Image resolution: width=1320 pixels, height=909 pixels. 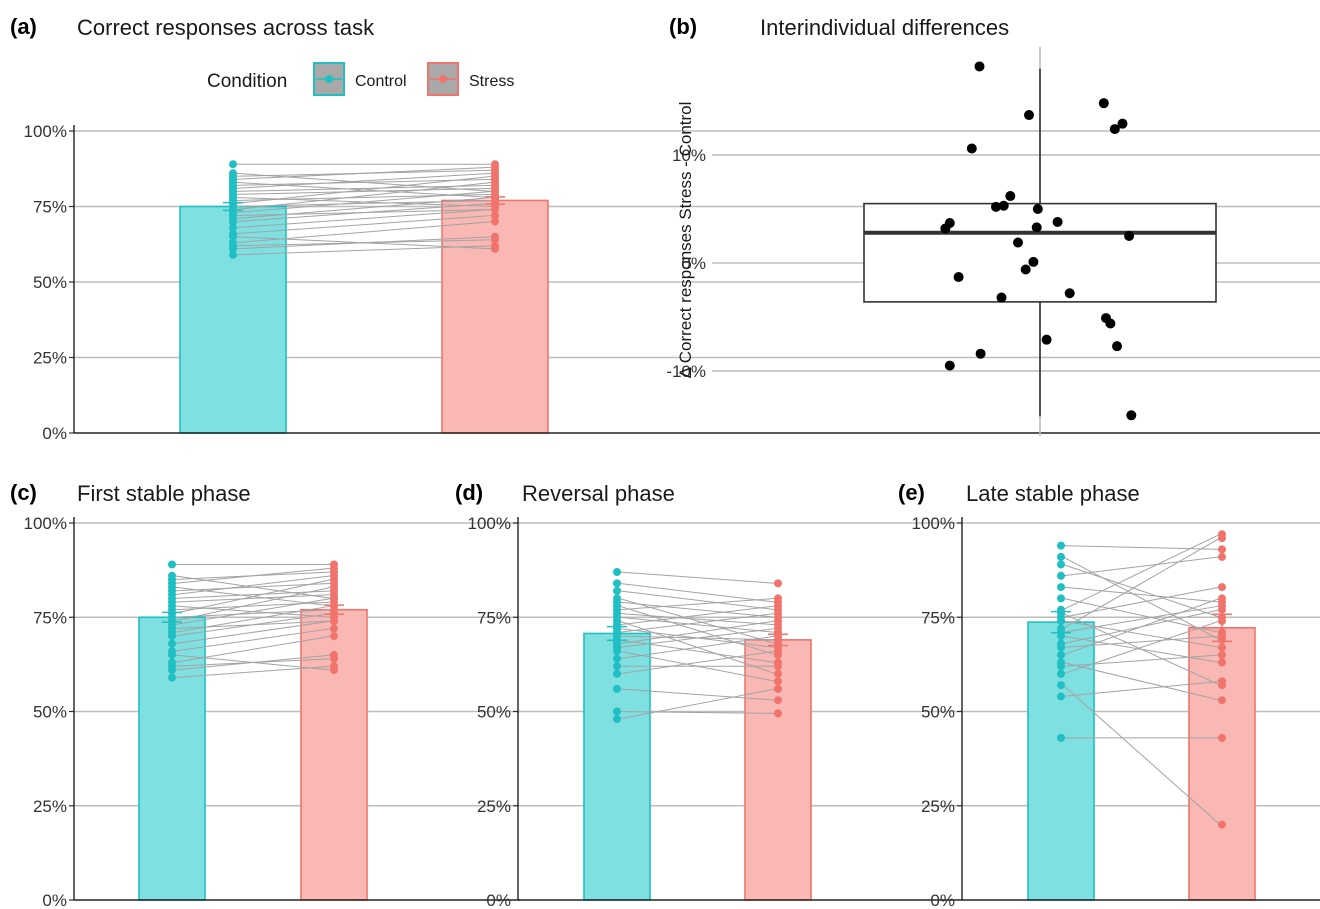 I want to click on y-tick-label-d: 75%, so click(x=494, y=617).